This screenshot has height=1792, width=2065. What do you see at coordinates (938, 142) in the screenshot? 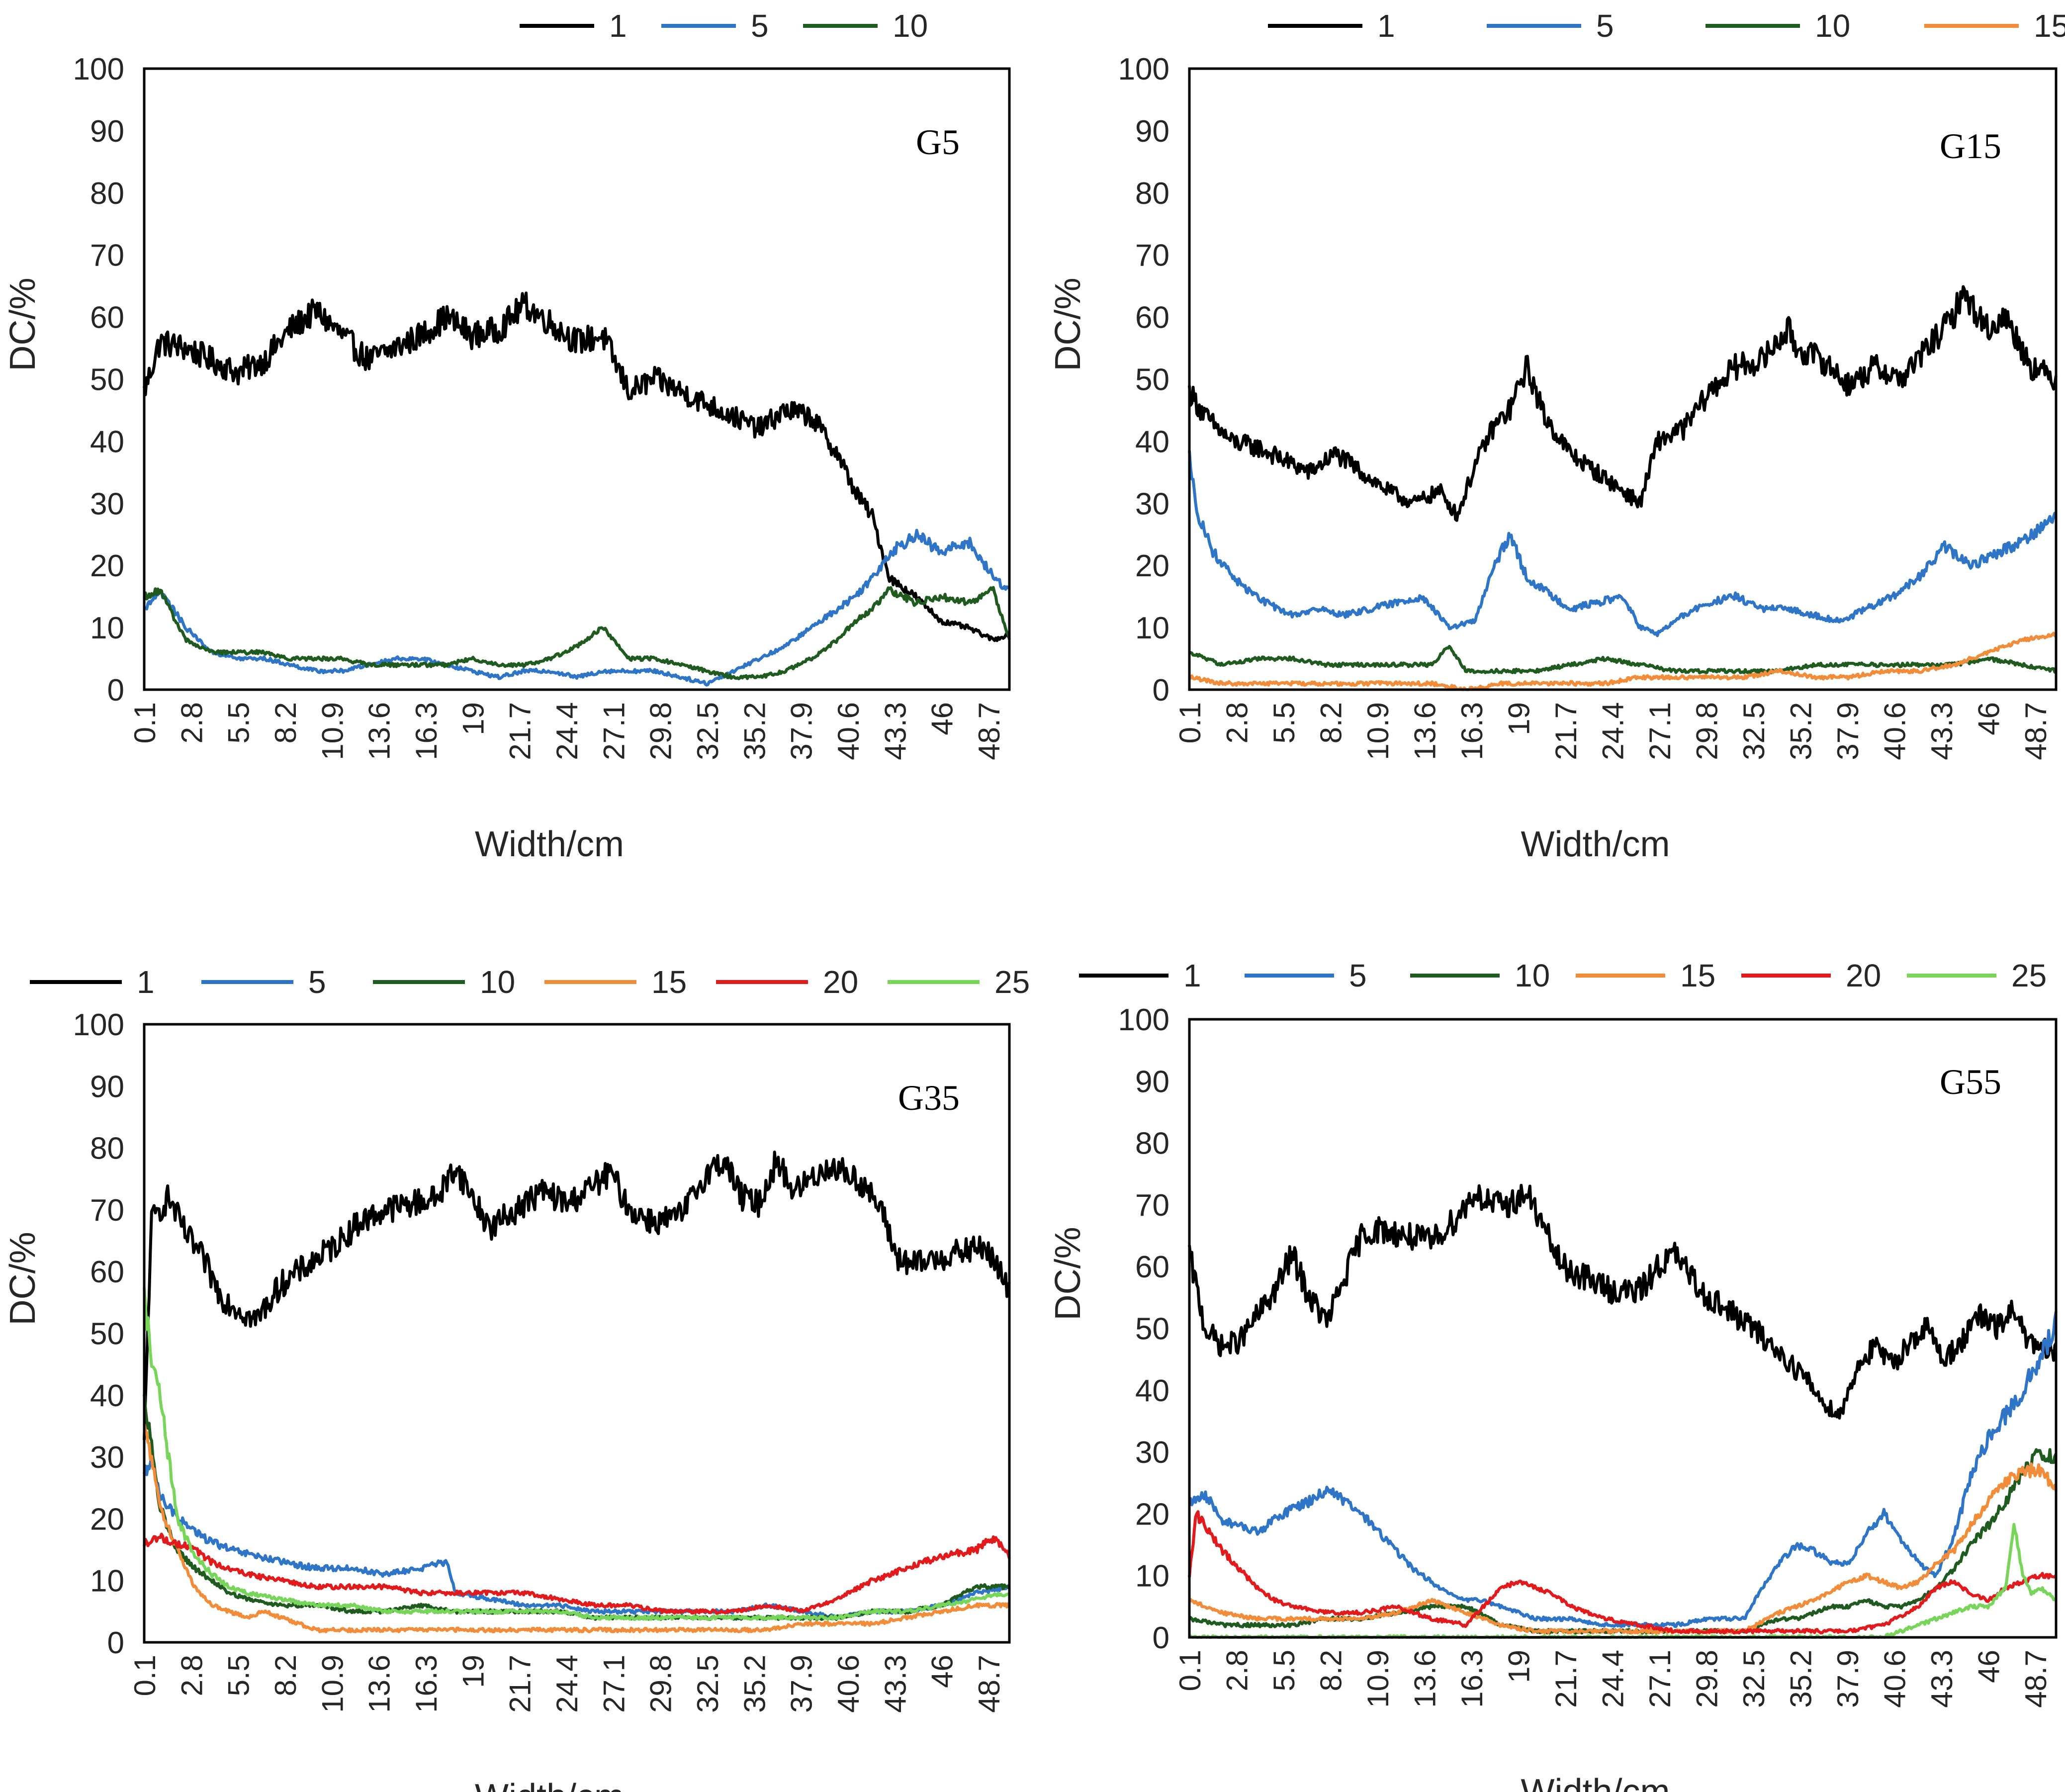
I see `panel-tag: G5` at bounding box center [938, 142].